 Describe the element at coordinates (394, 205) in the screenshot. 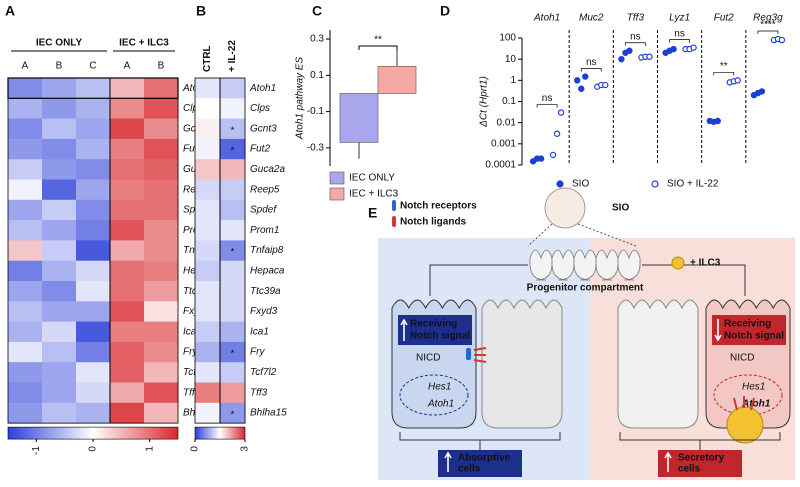

I see `receptor-icon` at that location.